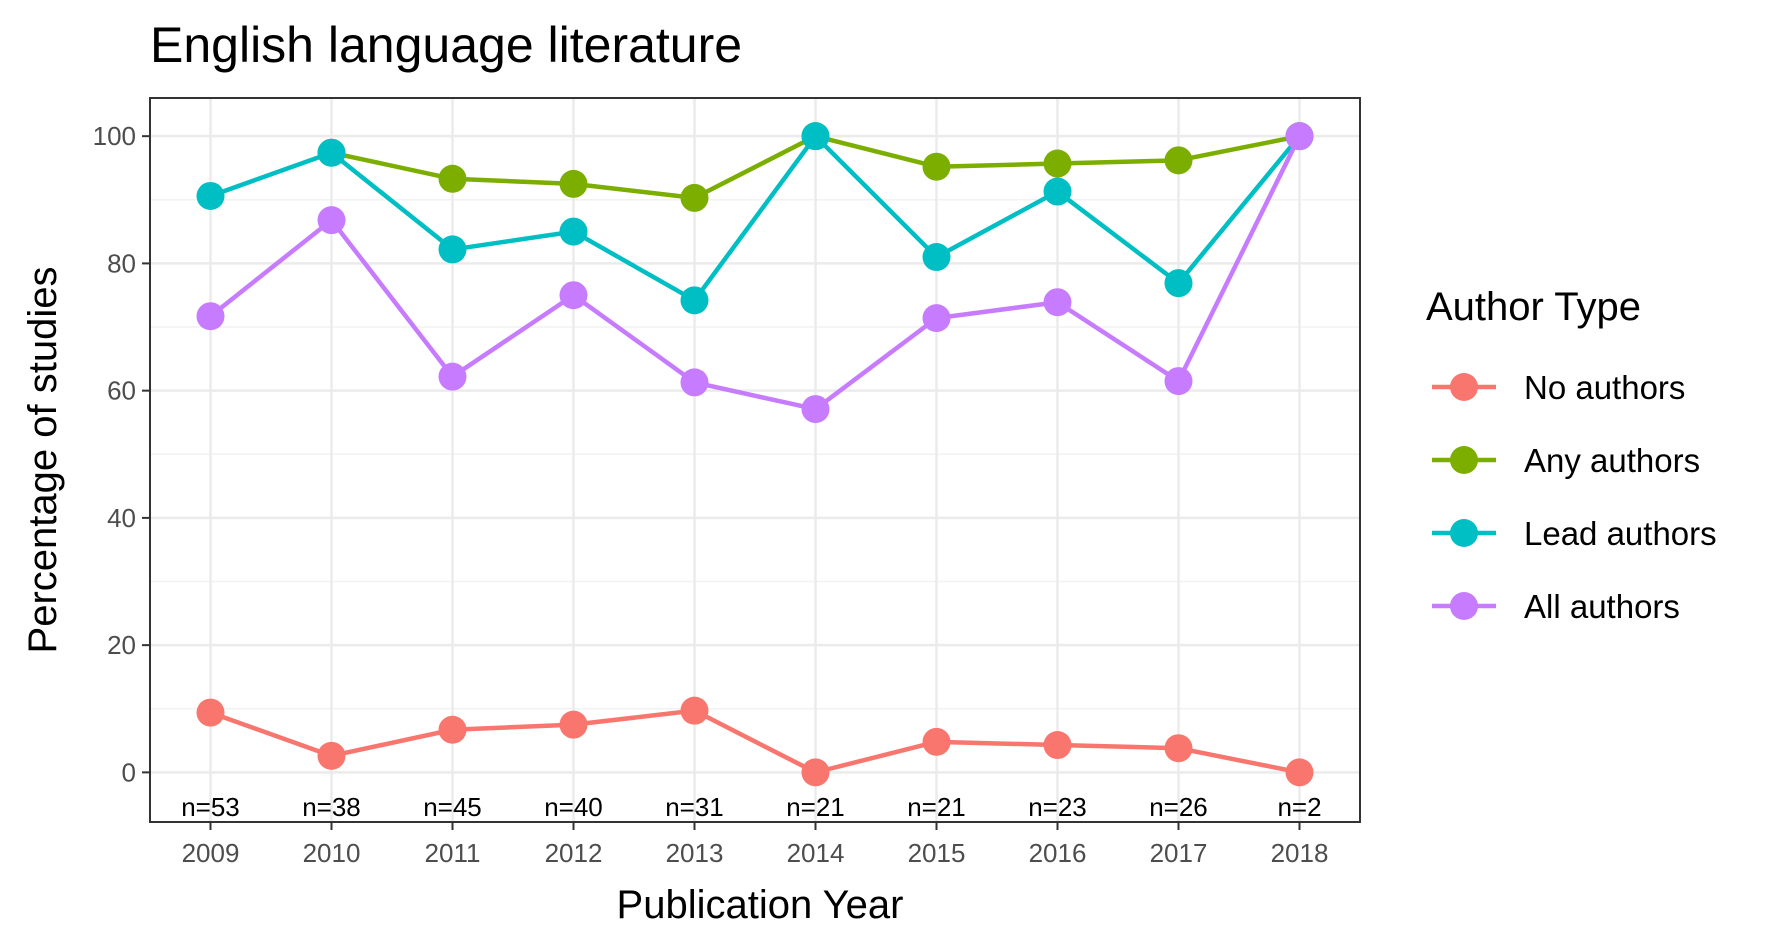  I want to click on x-axis-title: Publication Year, so click(760, 905).